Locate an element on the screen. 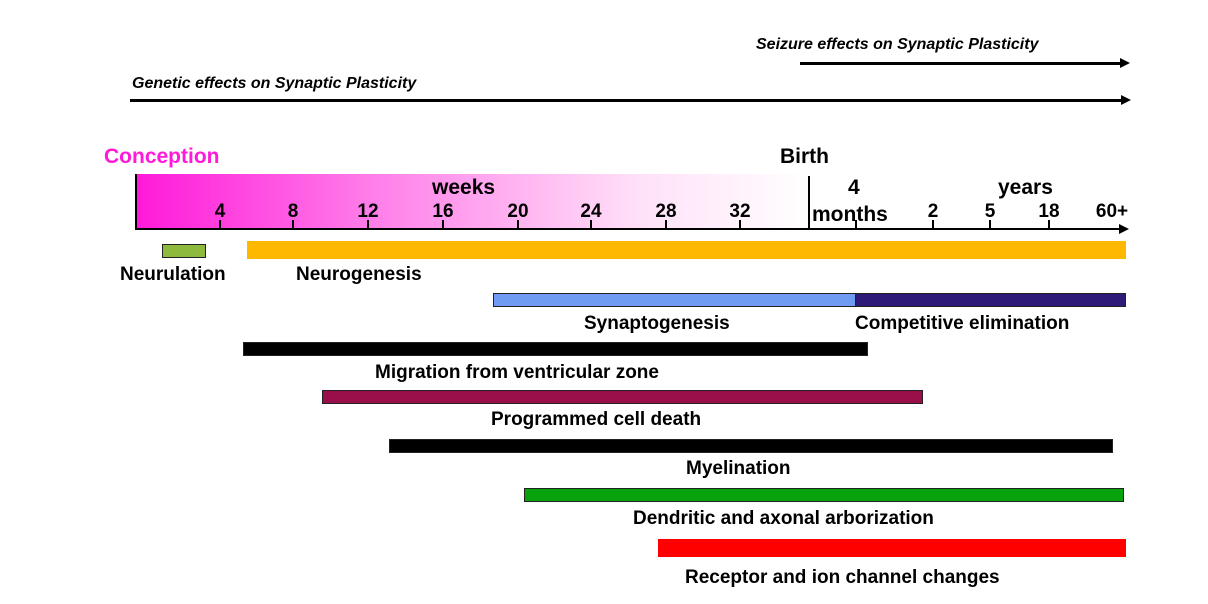  tick-label-week: 20 is located at coordinates (518, 211).